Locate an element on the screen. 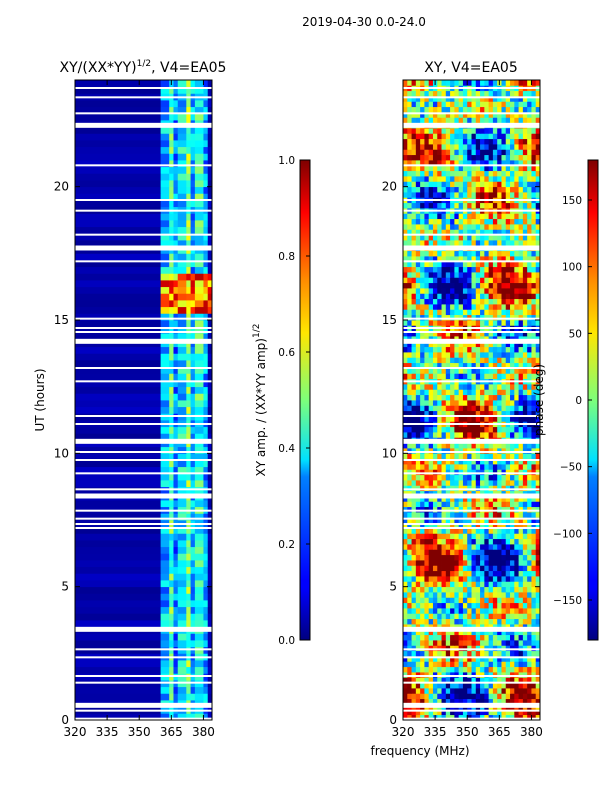 Image resolution: width=600 pixels, height=800 pixels. amp-colorbar-ticks: 0.00.20.40.60.81.0 is located at coordinates (294, 401).